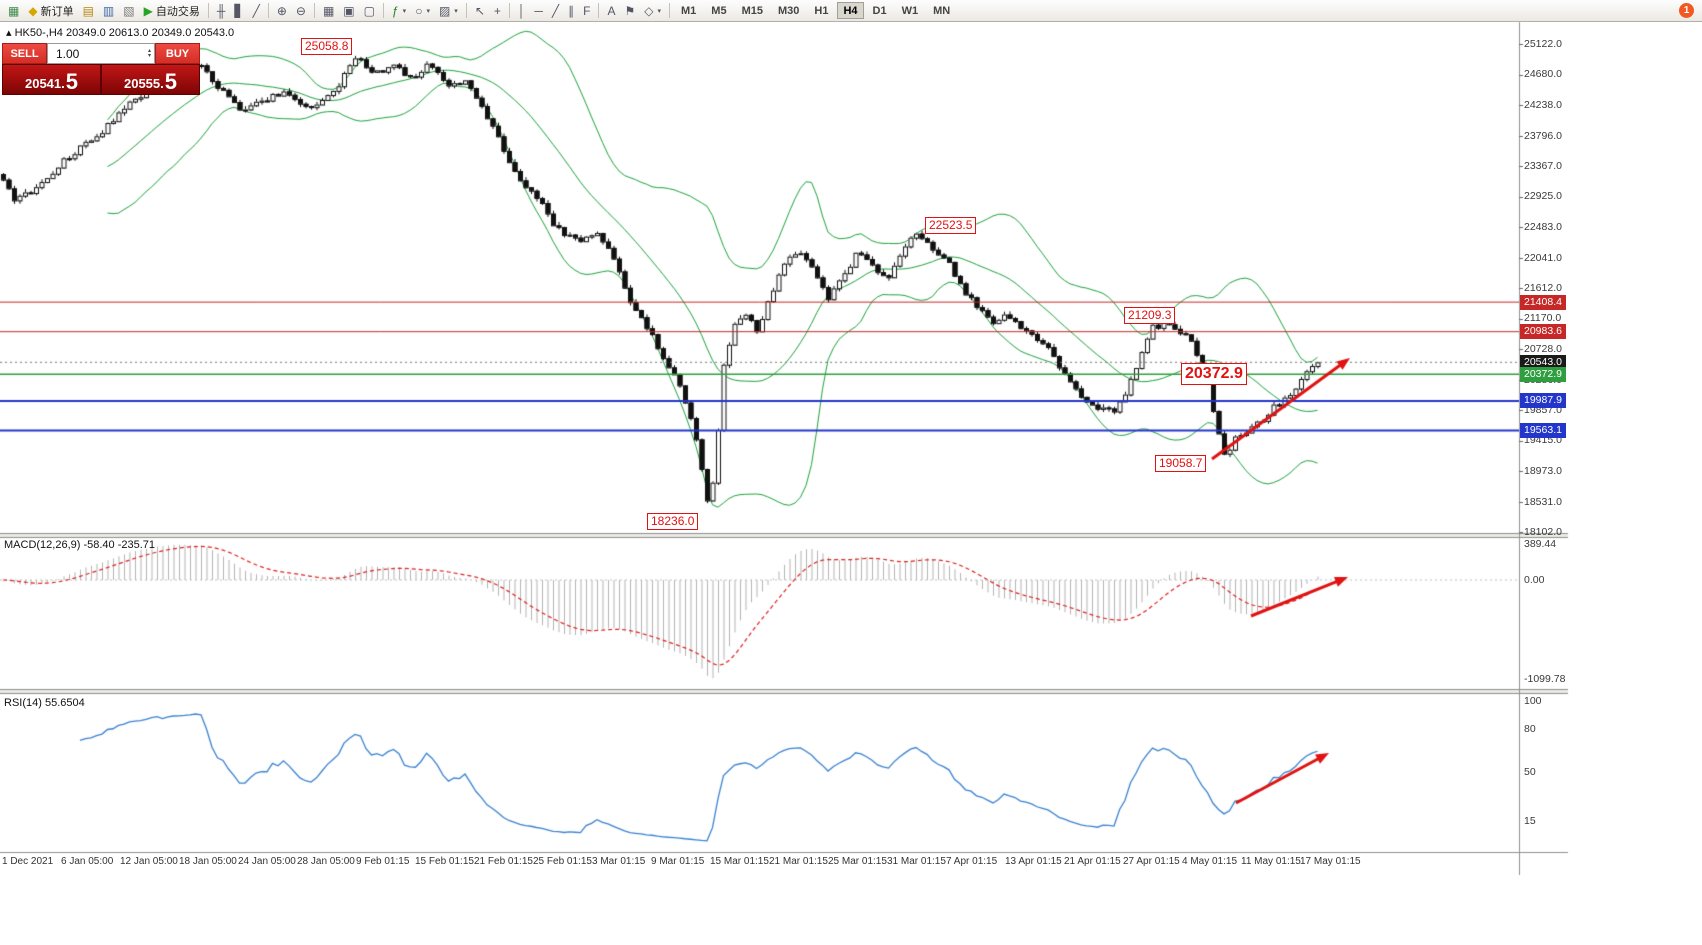  I want to click on notification-badge: 1, so click(1686, 10).